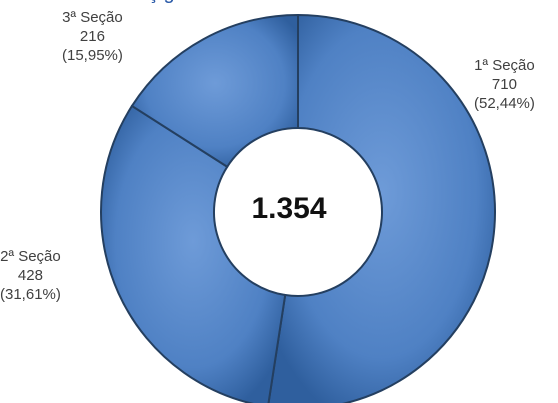 The height and width of the screenshot is (403, 558). What do you see at coordinates (92, 17) in the screenshot?
I see `slice-category: 3ª Seção` at bounding box center [92, 17].